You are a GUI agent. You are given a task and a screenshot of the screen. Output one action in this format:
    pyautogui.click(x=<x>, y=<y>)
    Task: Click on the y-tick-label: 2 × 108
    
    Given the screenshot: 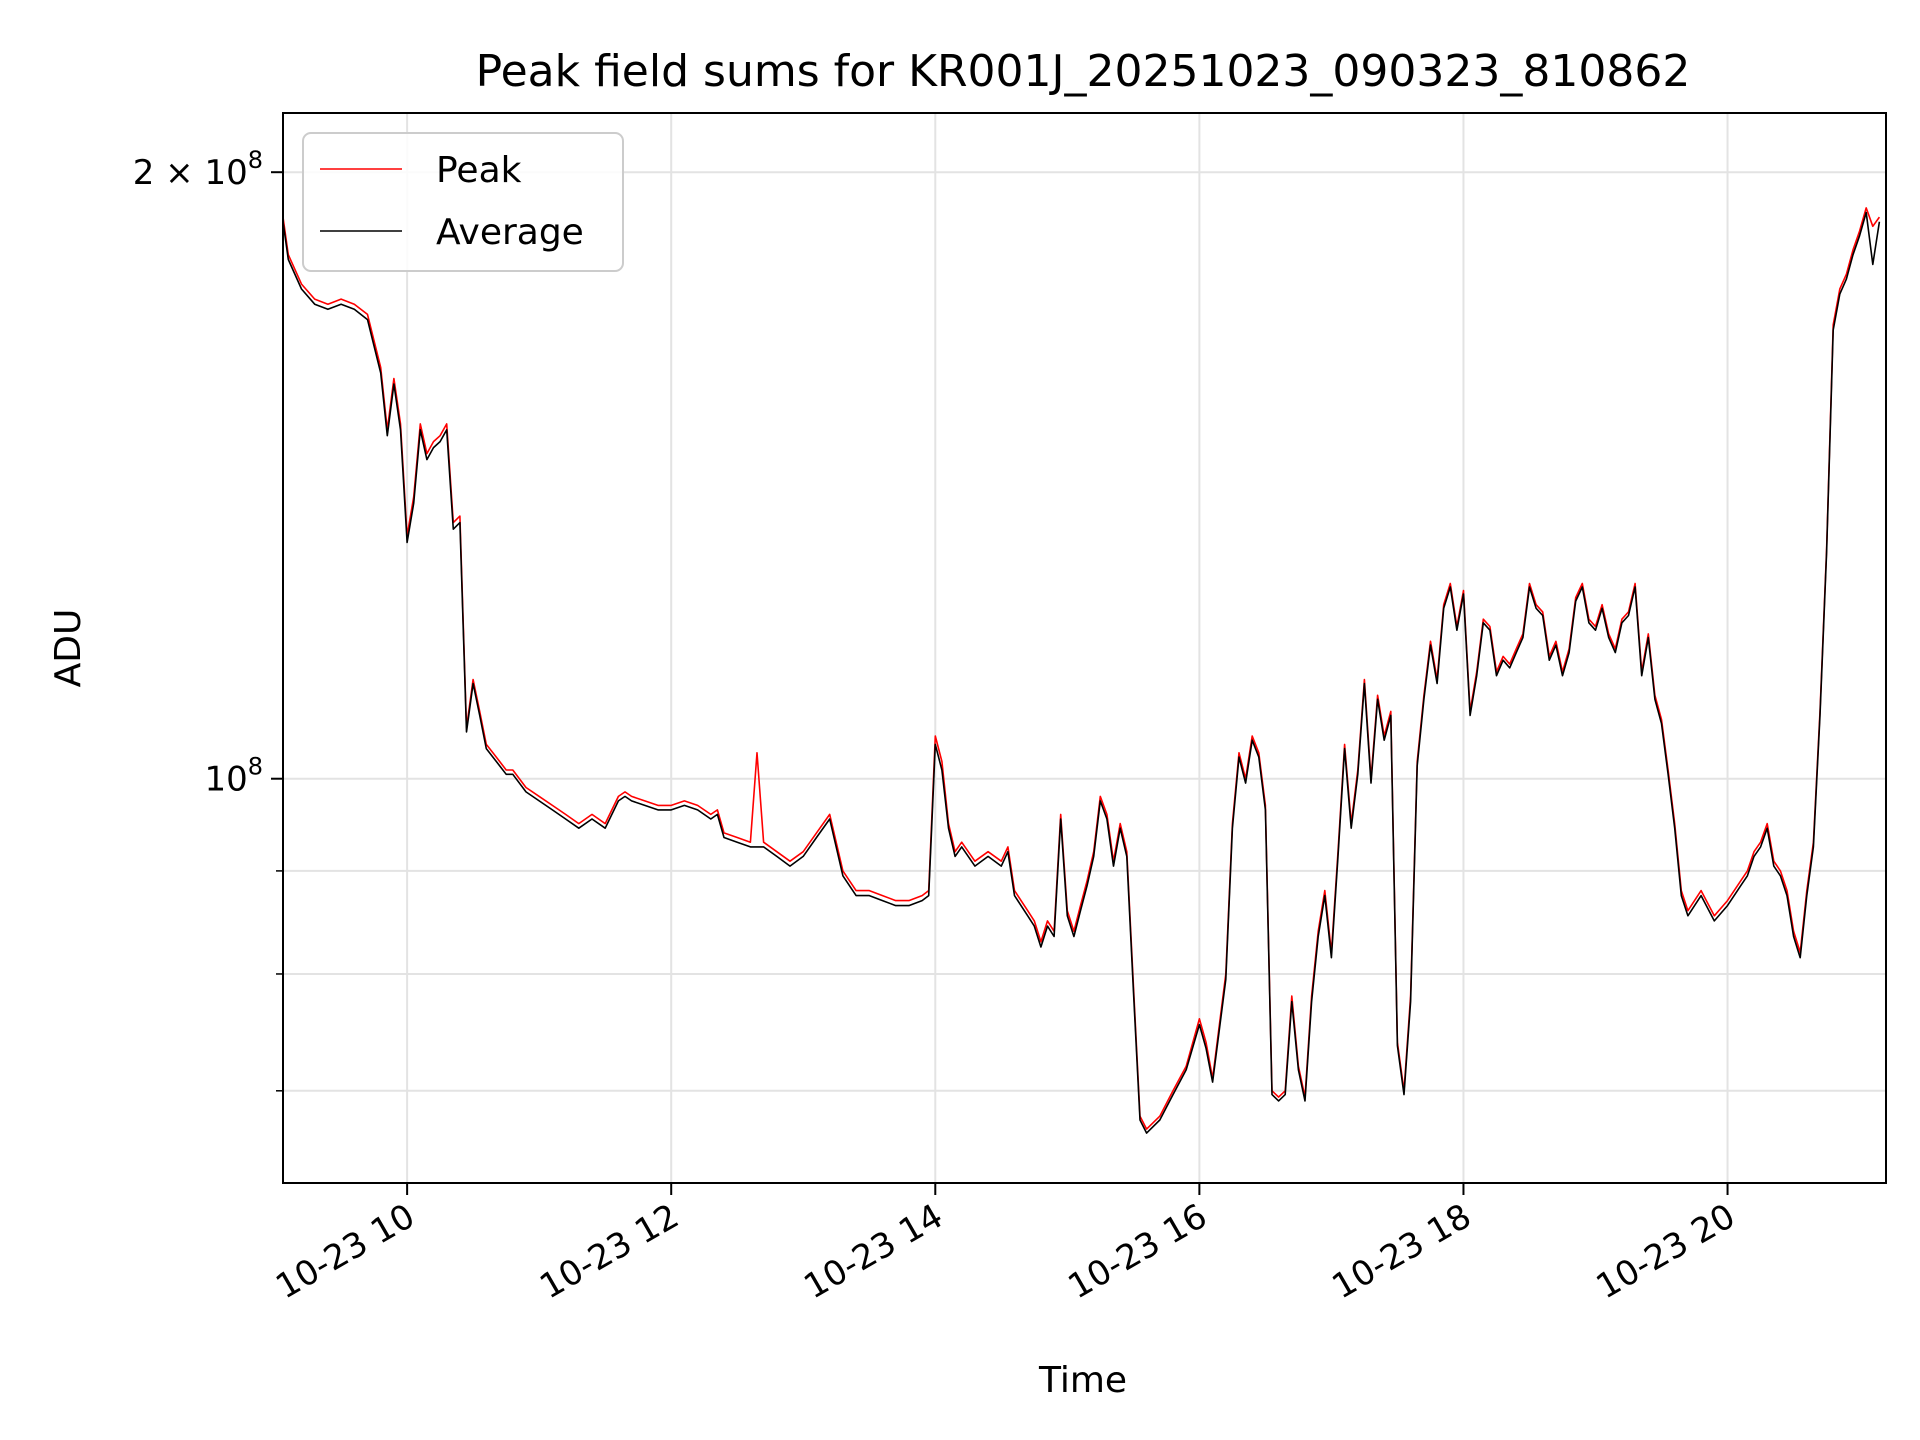 What is the action you would take?
    pyautogui.click(x=198, y=169)
    